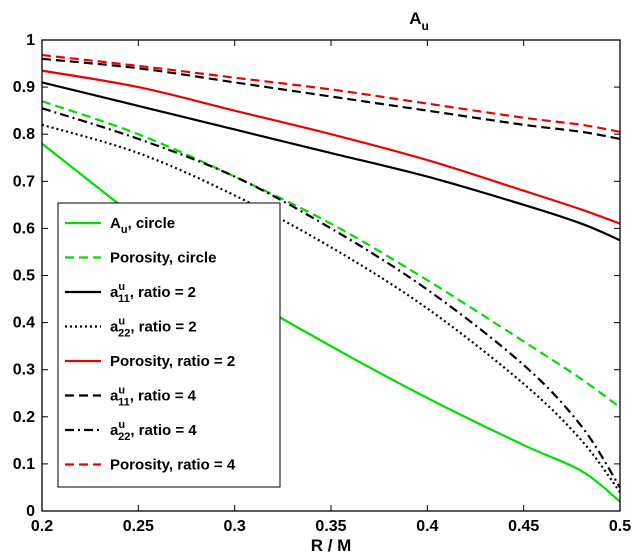 The width and height of the screenshot is (635, 552). I want to click on legend-label-8: Porosity, ratio = 4, so click(173, 465).